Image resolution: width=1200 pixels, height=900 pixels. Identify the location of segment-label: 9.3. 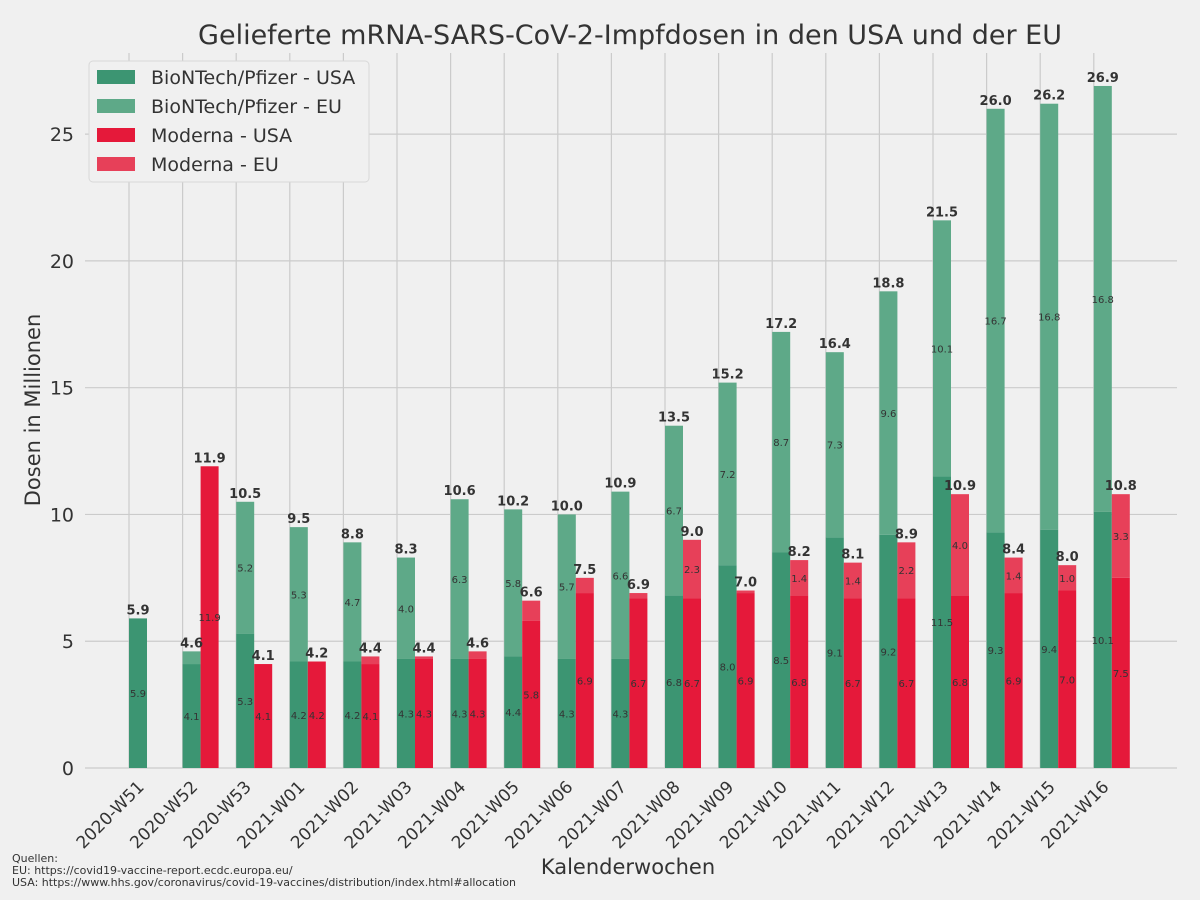
(996, 651).